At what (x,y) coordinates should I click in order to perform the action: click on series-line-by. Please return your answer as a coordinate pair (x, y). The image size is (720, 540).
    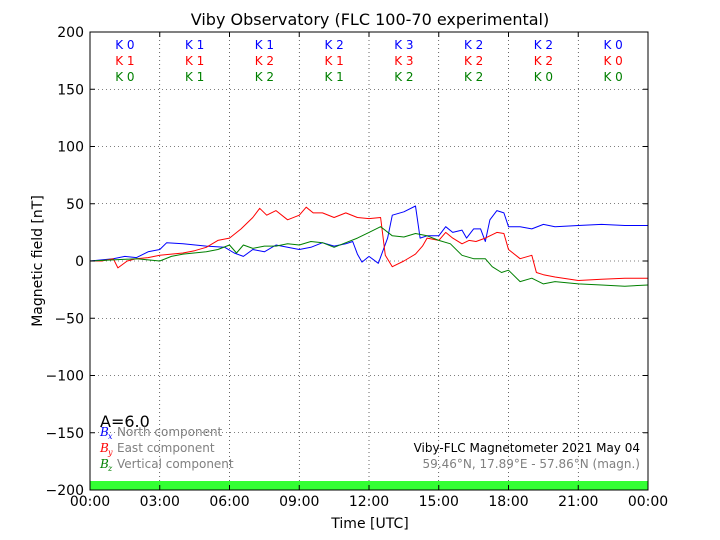
    Looking at the image, I should click on (369, 243).